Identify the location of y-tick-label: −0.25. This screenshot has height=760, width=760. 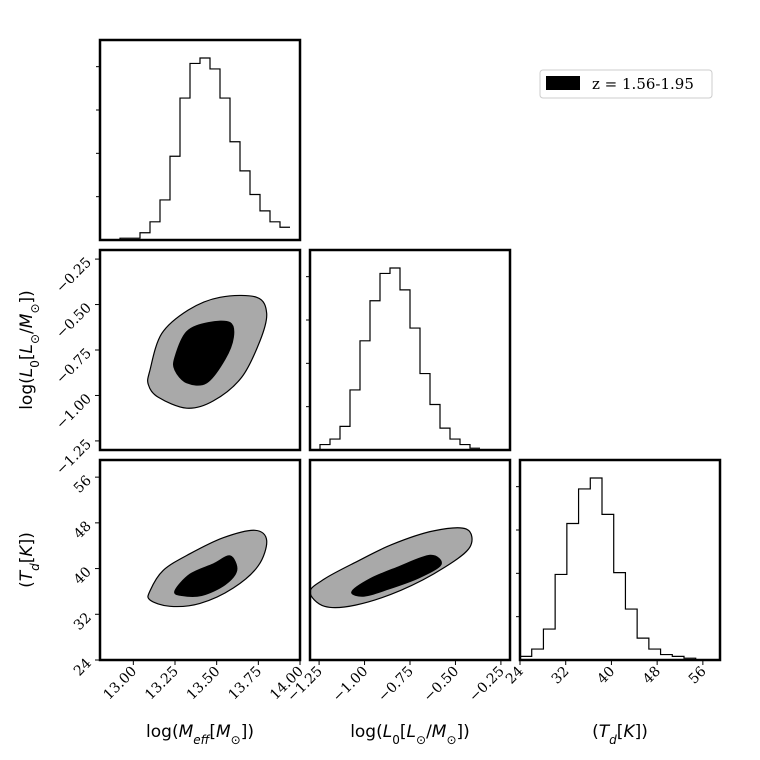
(74, 276).